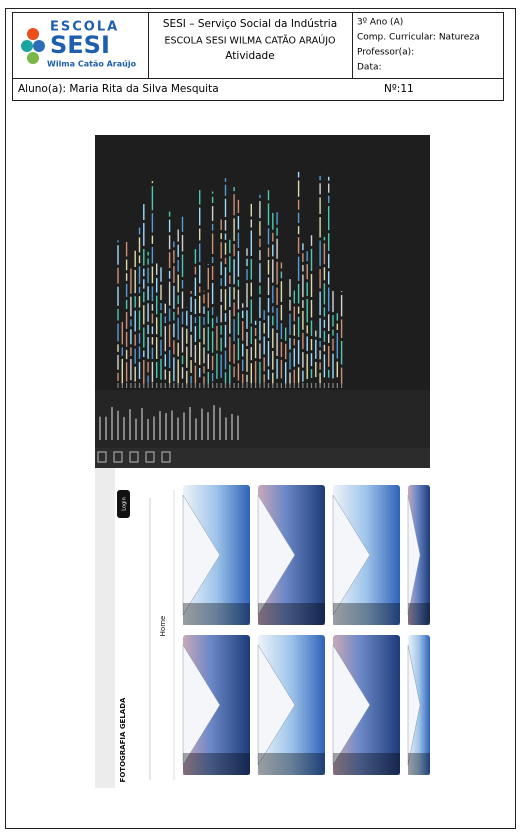  What do you see at coordinates (385, 53) in the screenshot?
I see `header-field: Professor(a):` at bounding box center [385, 53].